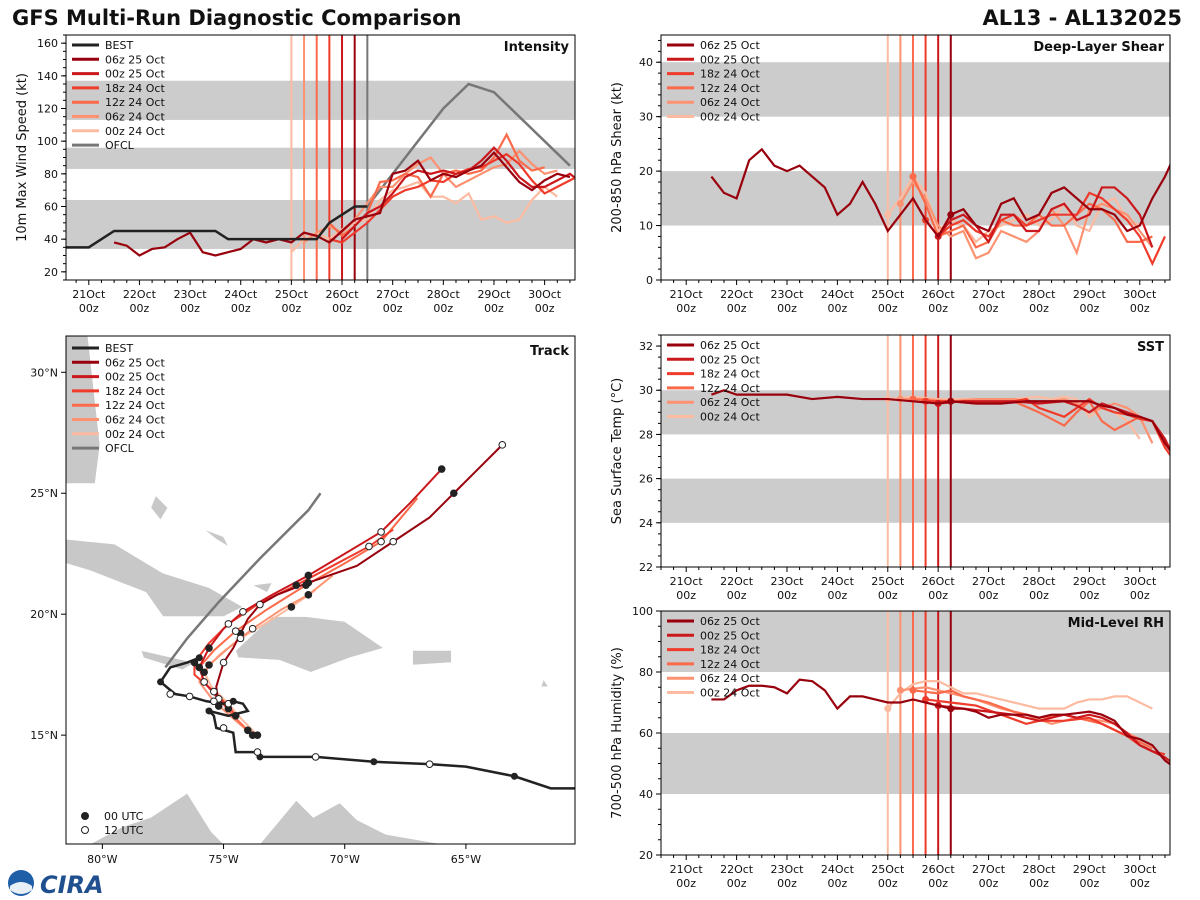 This screenshot has width=1200, height=900. I want to click on page-title: GFS Multi-Run Diagnostic Comparison, so click(237, 18).